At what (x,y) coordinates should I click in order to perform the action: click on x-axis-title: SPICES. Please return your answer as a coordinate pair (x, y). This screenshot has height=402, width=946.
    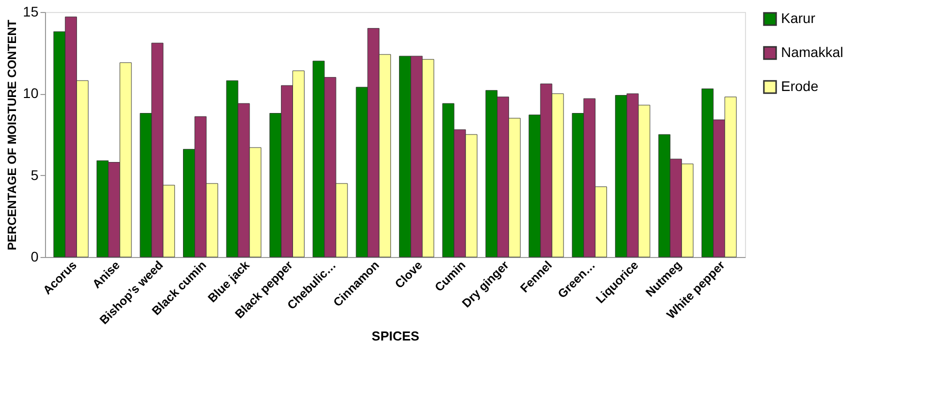
    Looking at the image, I should click on (396, 336).